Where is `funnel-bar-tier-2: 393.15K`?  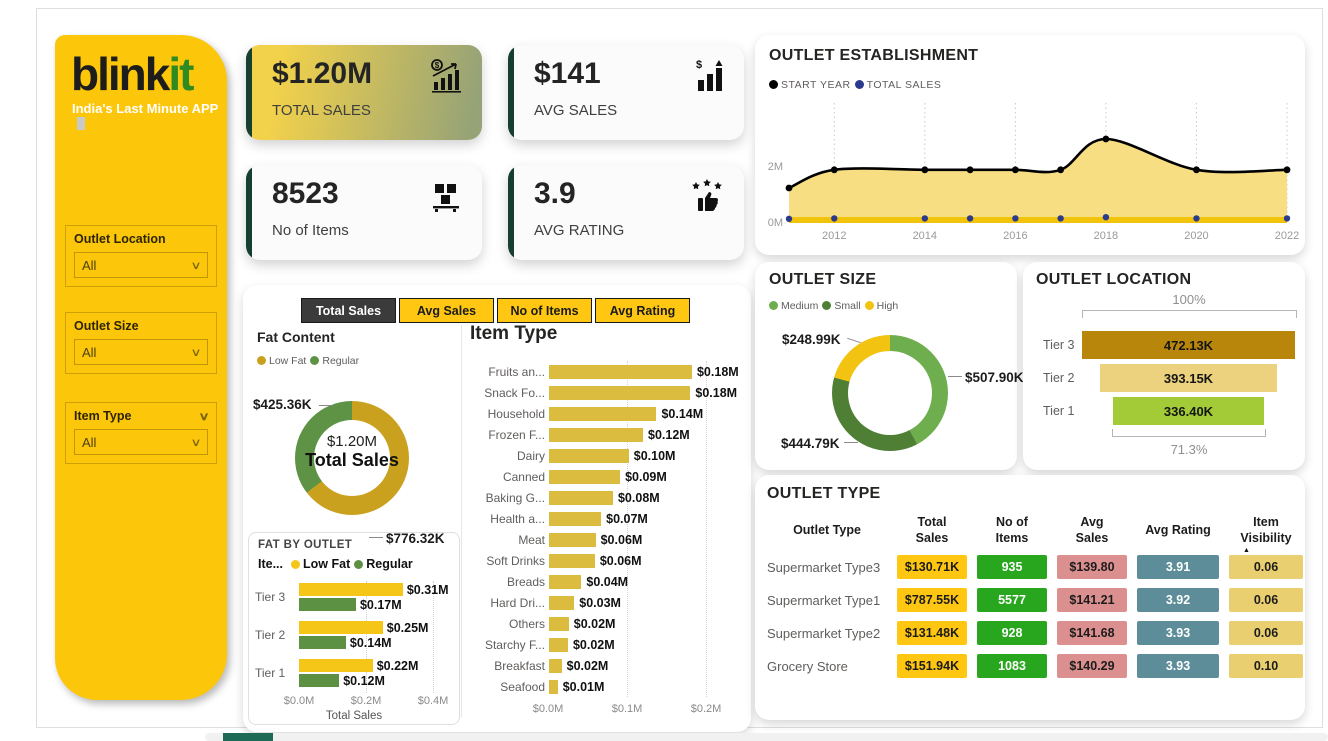
funnel-bar-tier-2: 393.15K is located at coordinates (1188, 378).